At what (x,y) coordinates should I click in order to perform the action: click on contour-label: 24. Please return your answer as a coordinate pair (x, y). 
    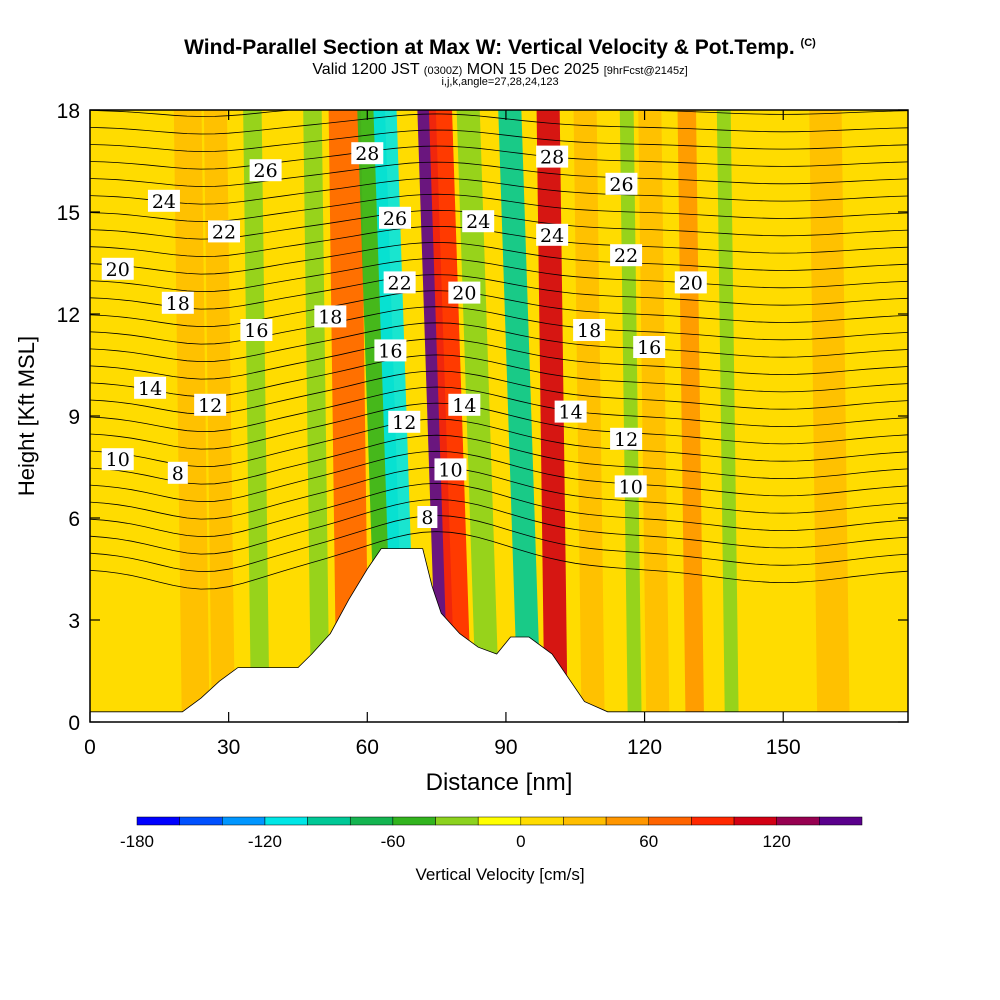
    Looking at the image, I should click on (164, 202).